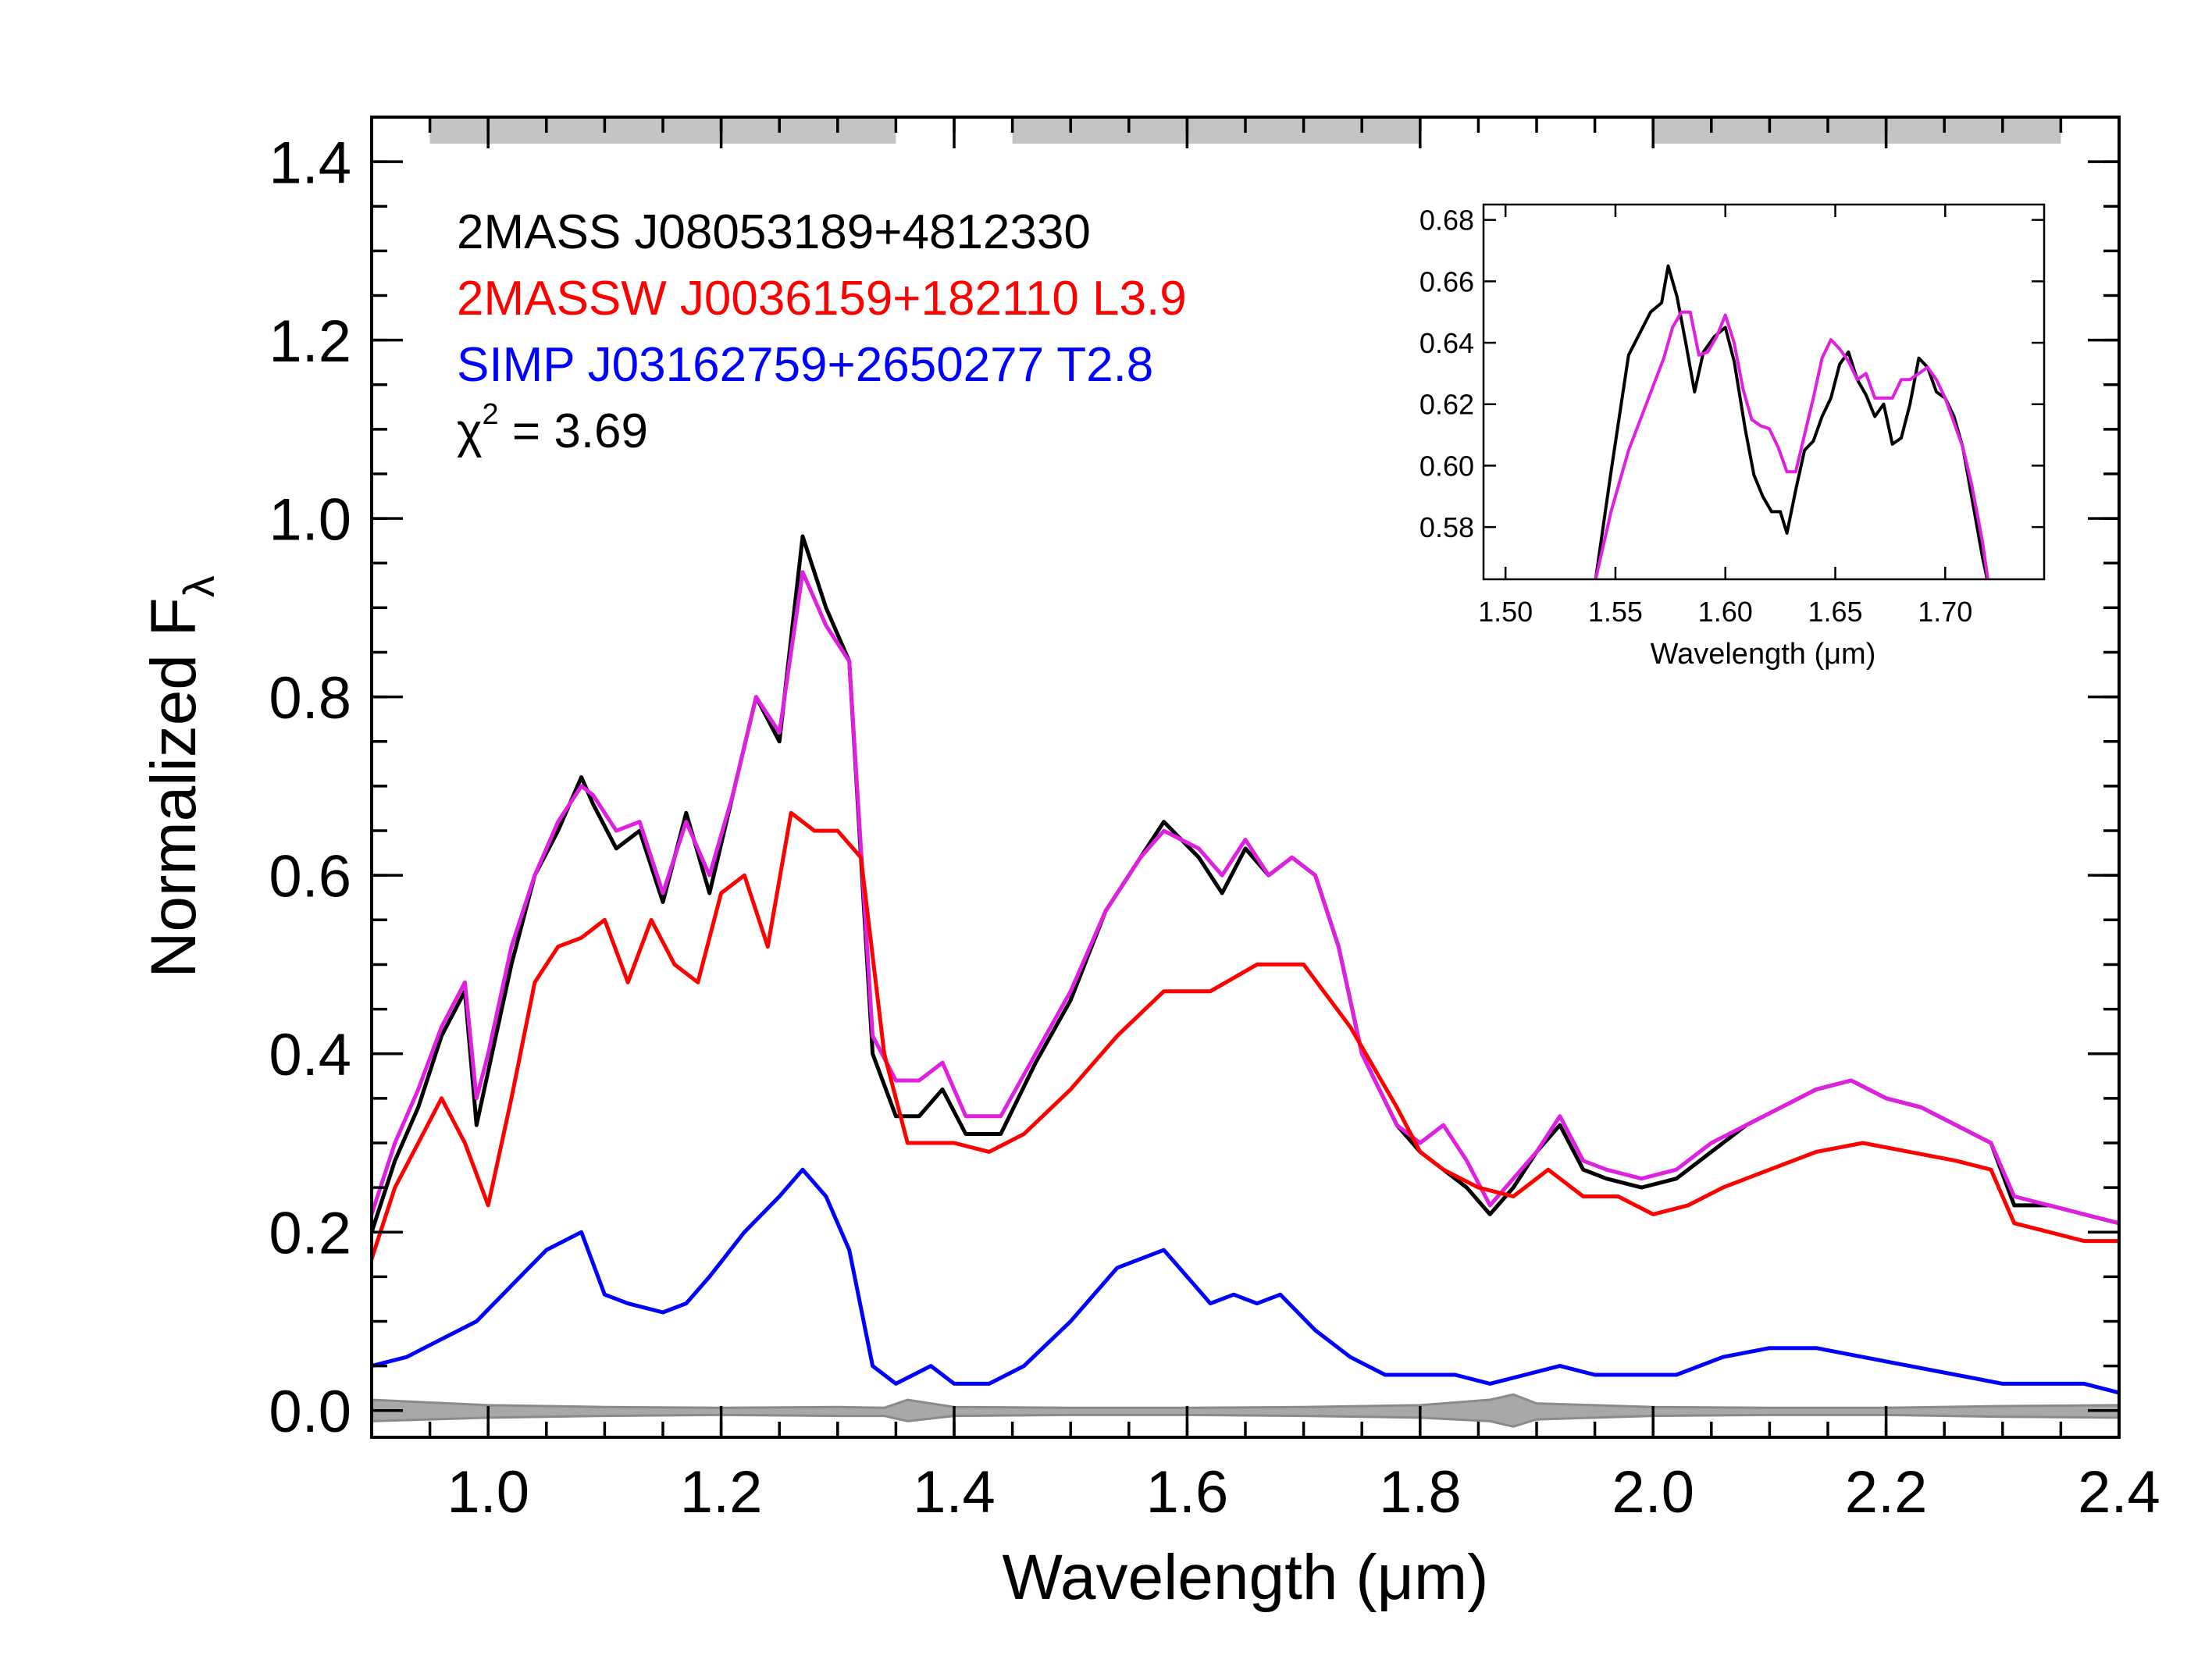 This screenshot has width=2212, height=1659. Describe the element at coordinates (1447, 405) in the screenshot. I see `y-tick-label: 0.62` at that location.